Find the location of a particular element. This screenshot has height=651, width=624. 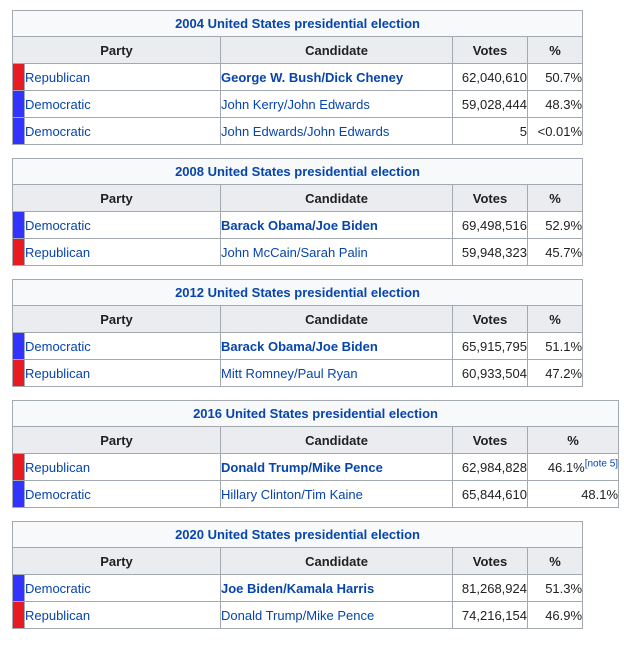

votes-value: 59,948,323 is located at coordinates (490, 252).